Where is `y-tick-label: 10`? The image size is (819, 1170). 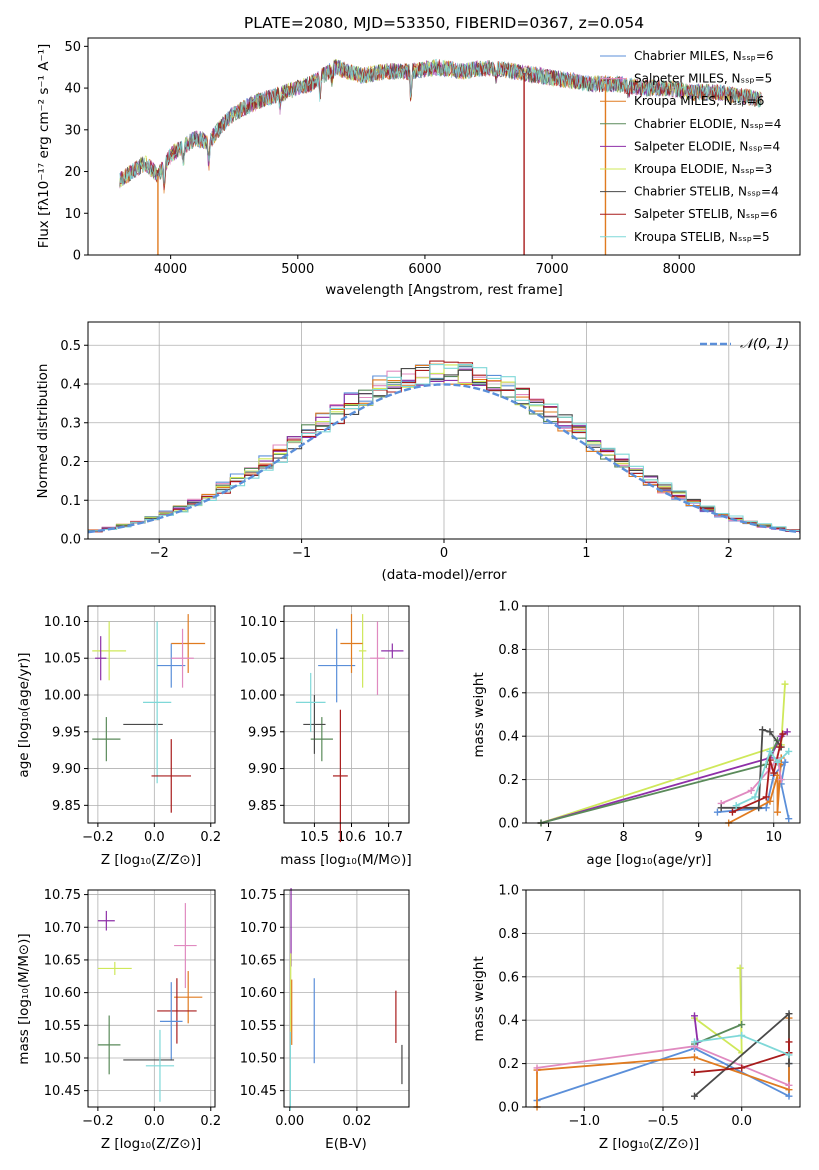 y-tick-label: 10 is located at coordinates (72, 214).